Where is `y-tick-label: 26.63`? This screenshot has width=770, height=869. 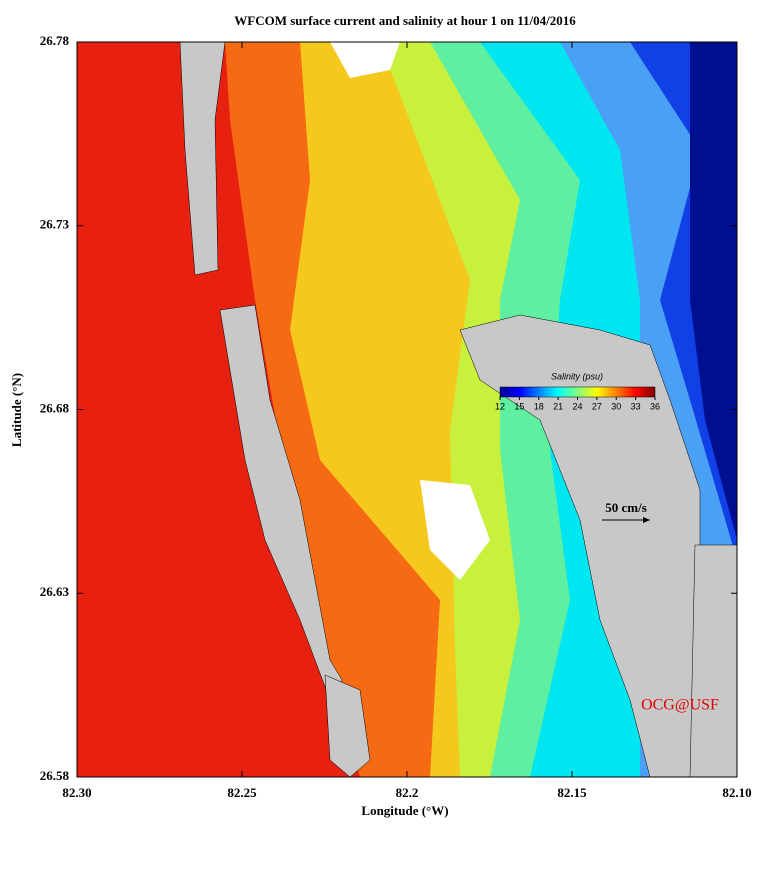 y-tick-label: 26.63 is located at coordinates (55, 591).